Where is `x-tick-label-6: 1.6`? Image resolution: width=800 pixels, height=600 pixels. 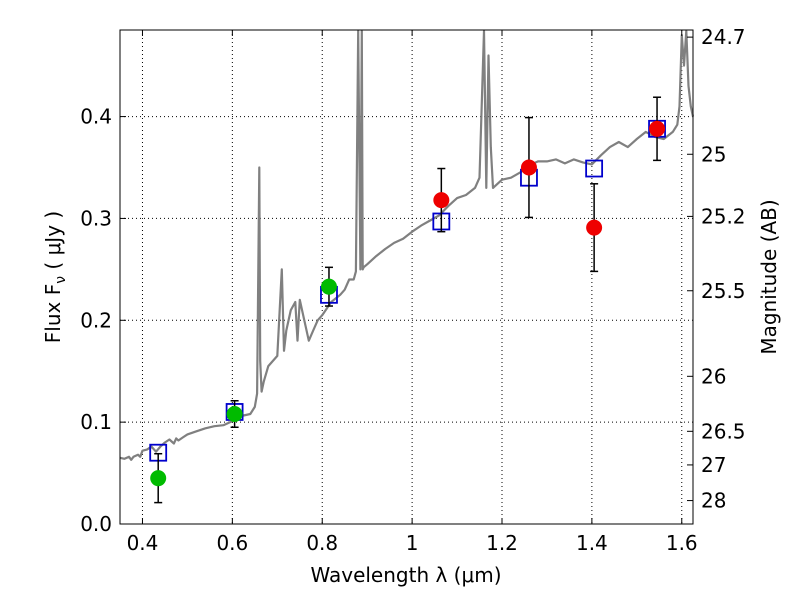
x-tick-label-6: 1.6 is located at coordinates (682, 543).